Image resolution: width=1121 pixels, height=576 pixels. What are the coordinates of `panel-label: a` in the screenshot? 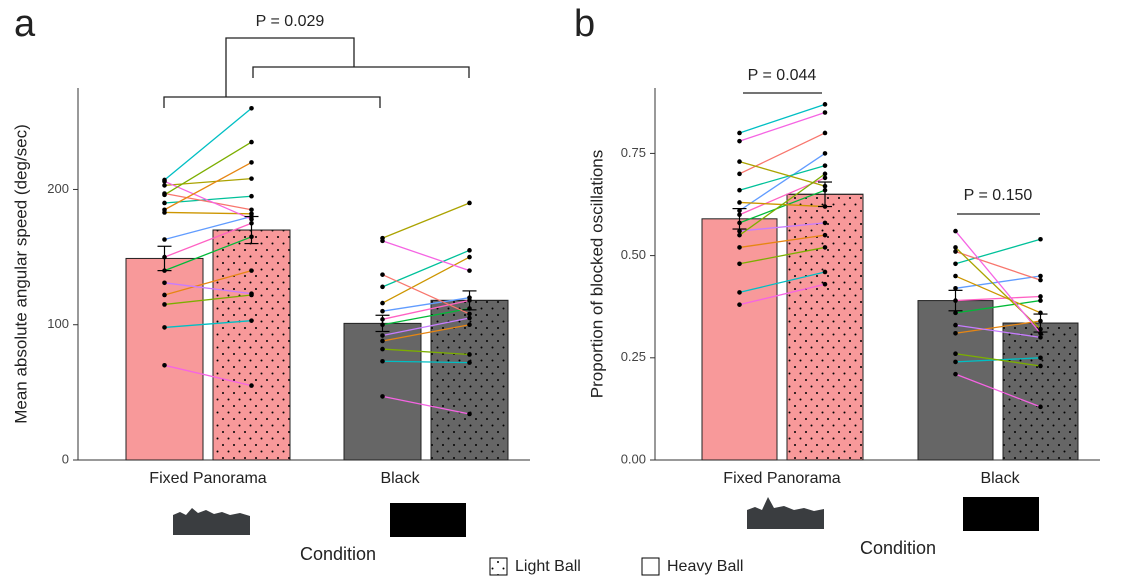 It's located at (25, 24).